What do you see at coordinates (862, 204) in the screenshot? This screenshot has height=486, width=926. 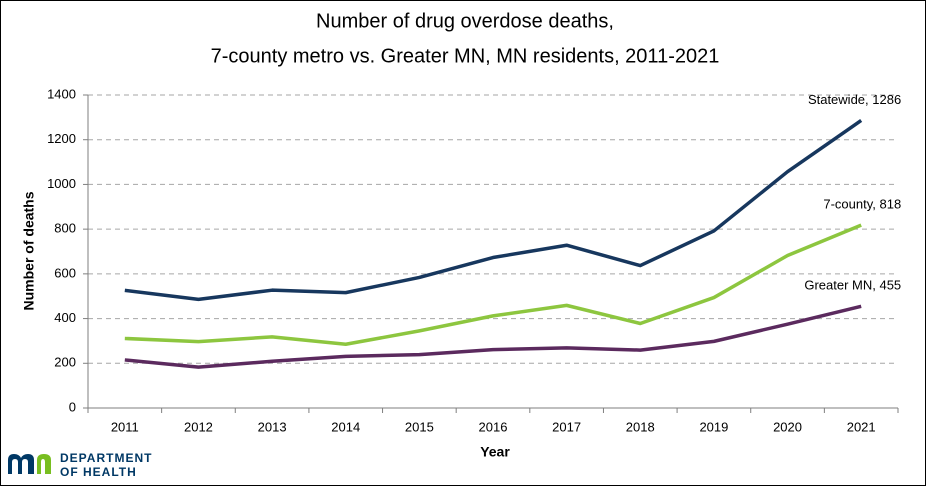 I see `series-annotation: 7-county, 818` at bounding box center [862, 204].